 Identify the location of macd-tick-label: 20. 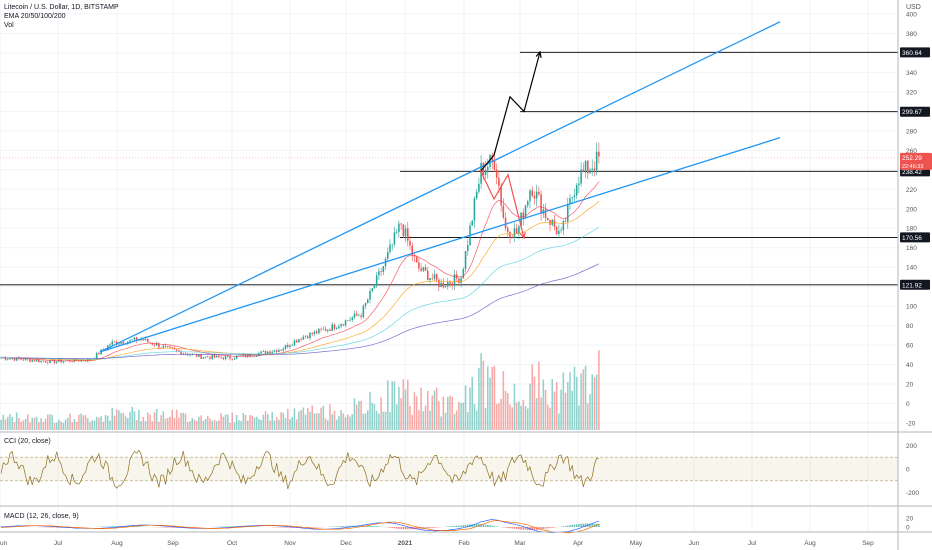
(910, 519).